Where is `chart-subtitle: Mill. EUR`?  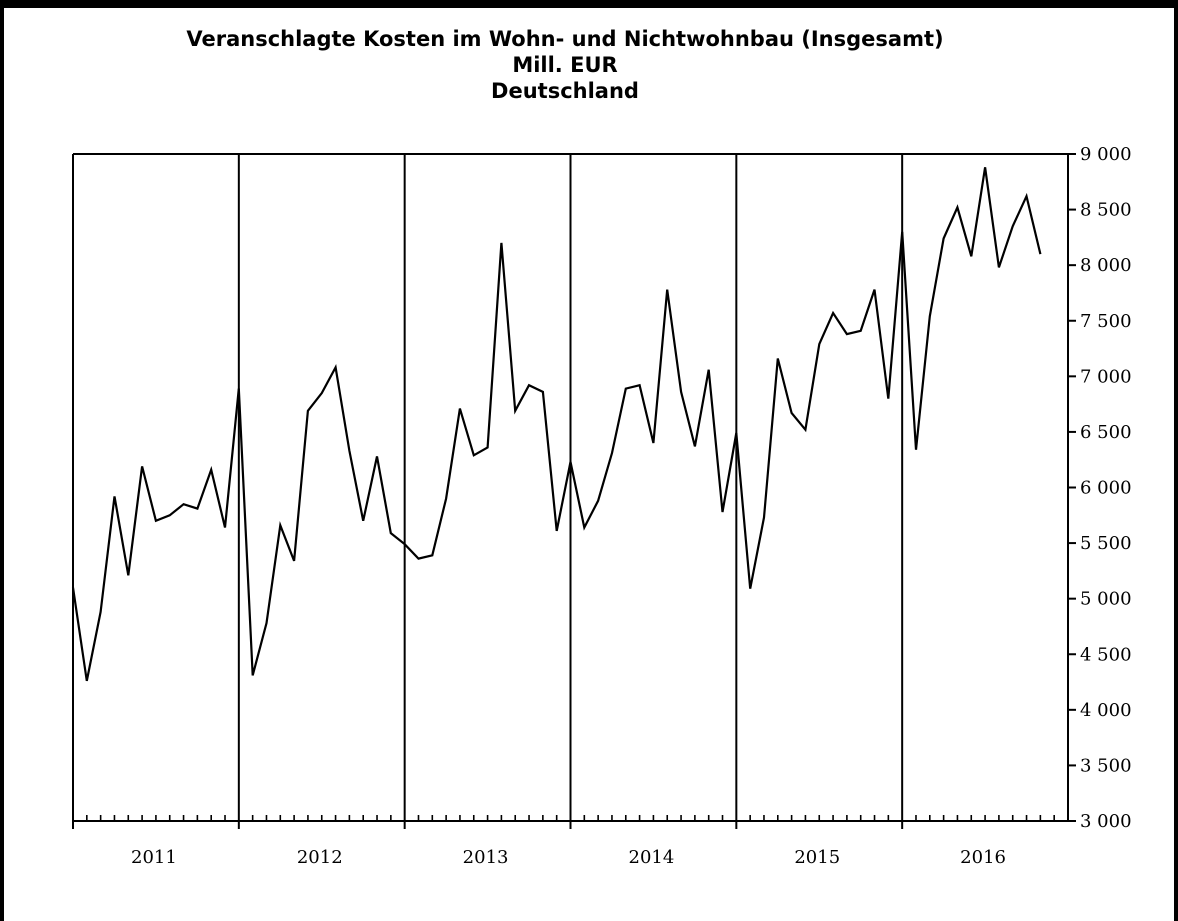 chart-subtitle: Mill. EUR is located at coordinates (565, 65).